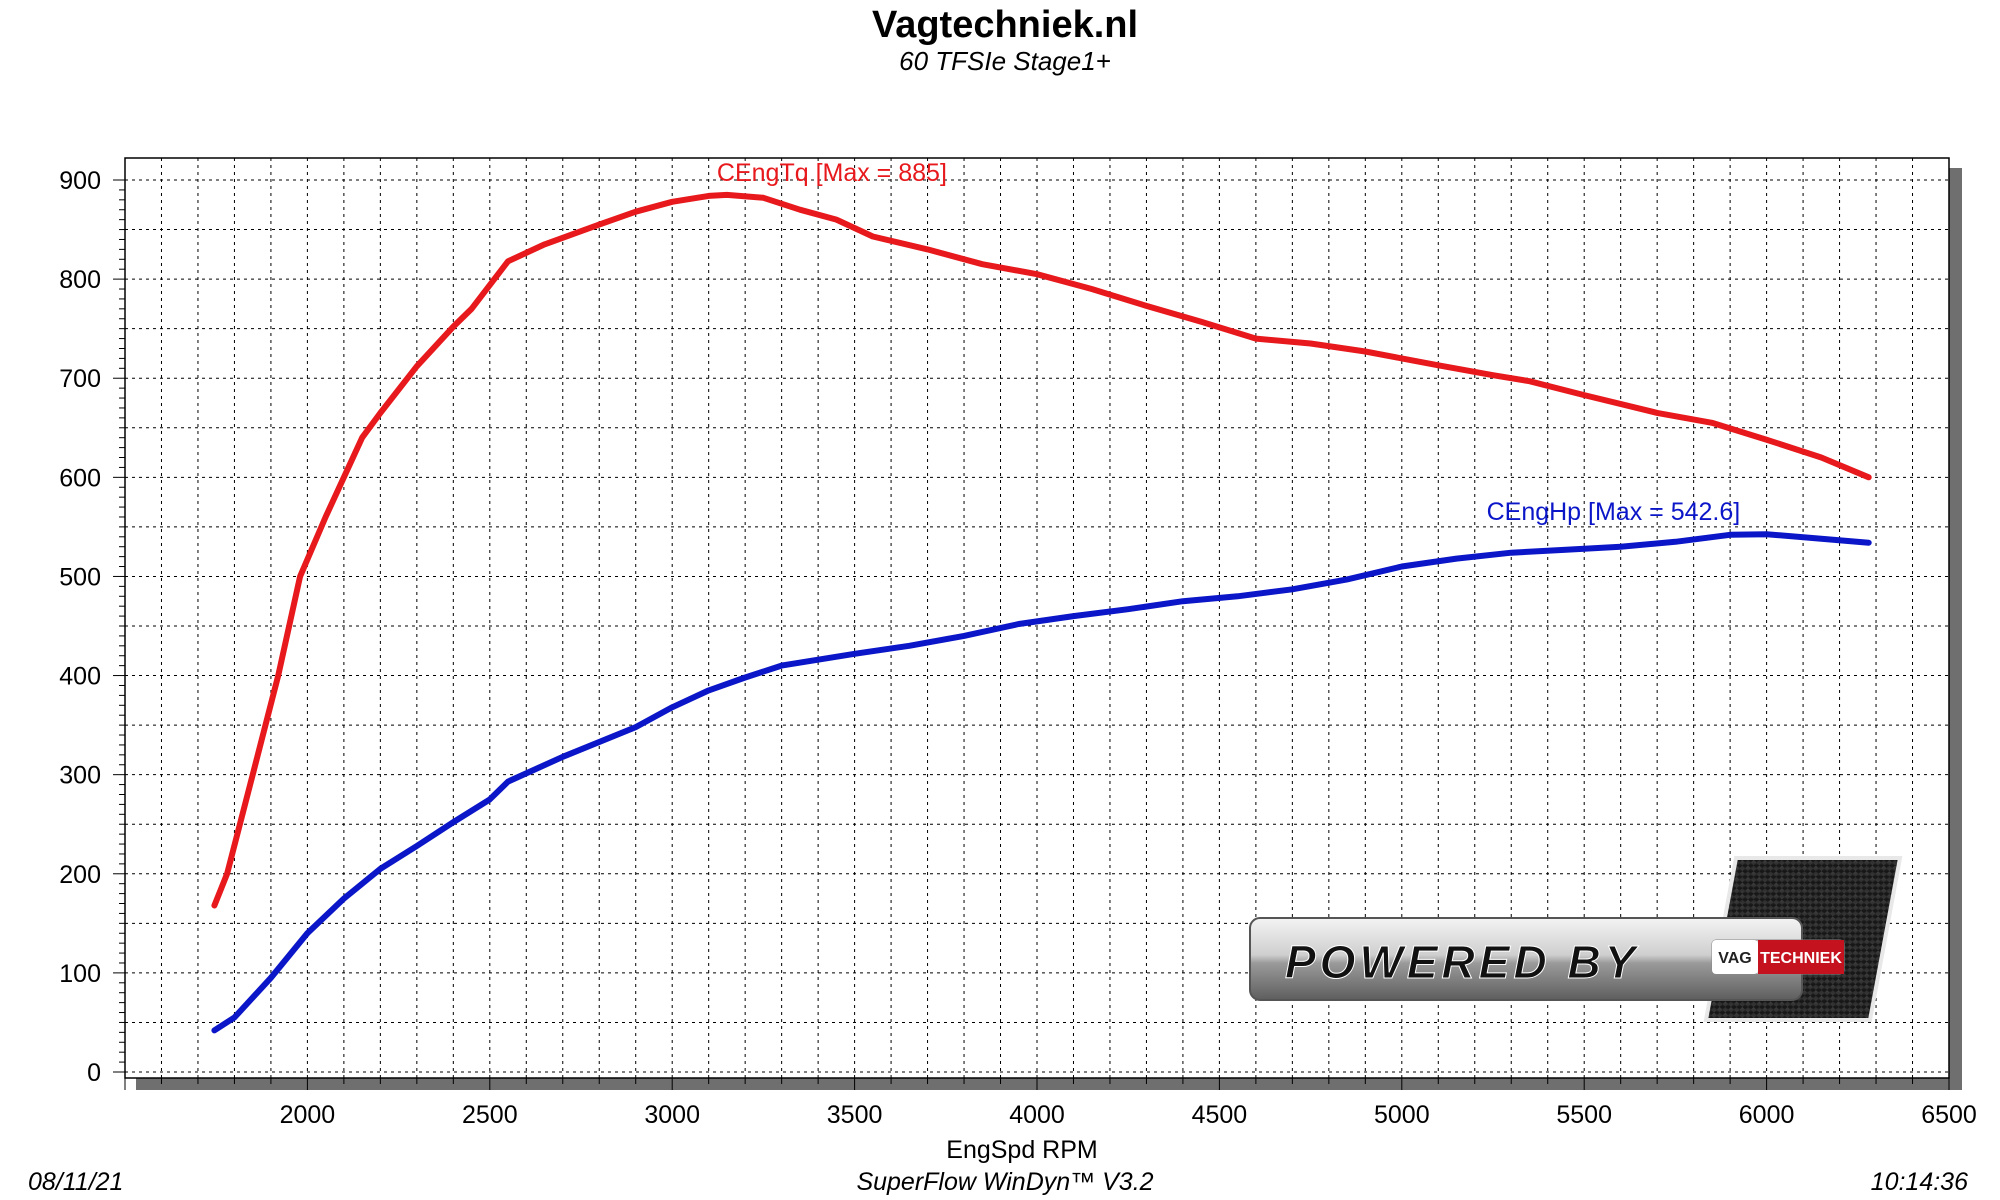 Image resolution: width=2000 pixels, height=1200 pixels. What do you see at coordinates (1801, 958) in the screenshot?
I see `logo-techniek: TECHNIEK` at bounding box center [1801, 958].